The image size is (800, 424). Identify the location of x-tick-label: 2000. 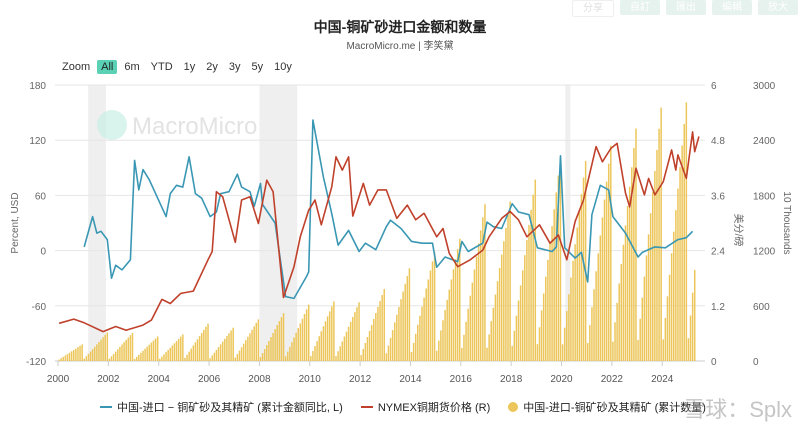
(58, 379).